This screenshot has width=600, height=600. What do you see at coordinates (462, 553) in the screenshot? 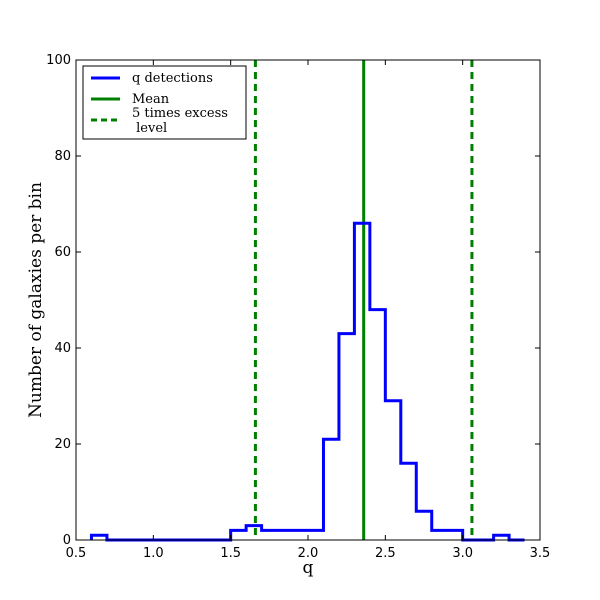
I see `x-tick-label: 3.0` at bounding box center [462, 553].